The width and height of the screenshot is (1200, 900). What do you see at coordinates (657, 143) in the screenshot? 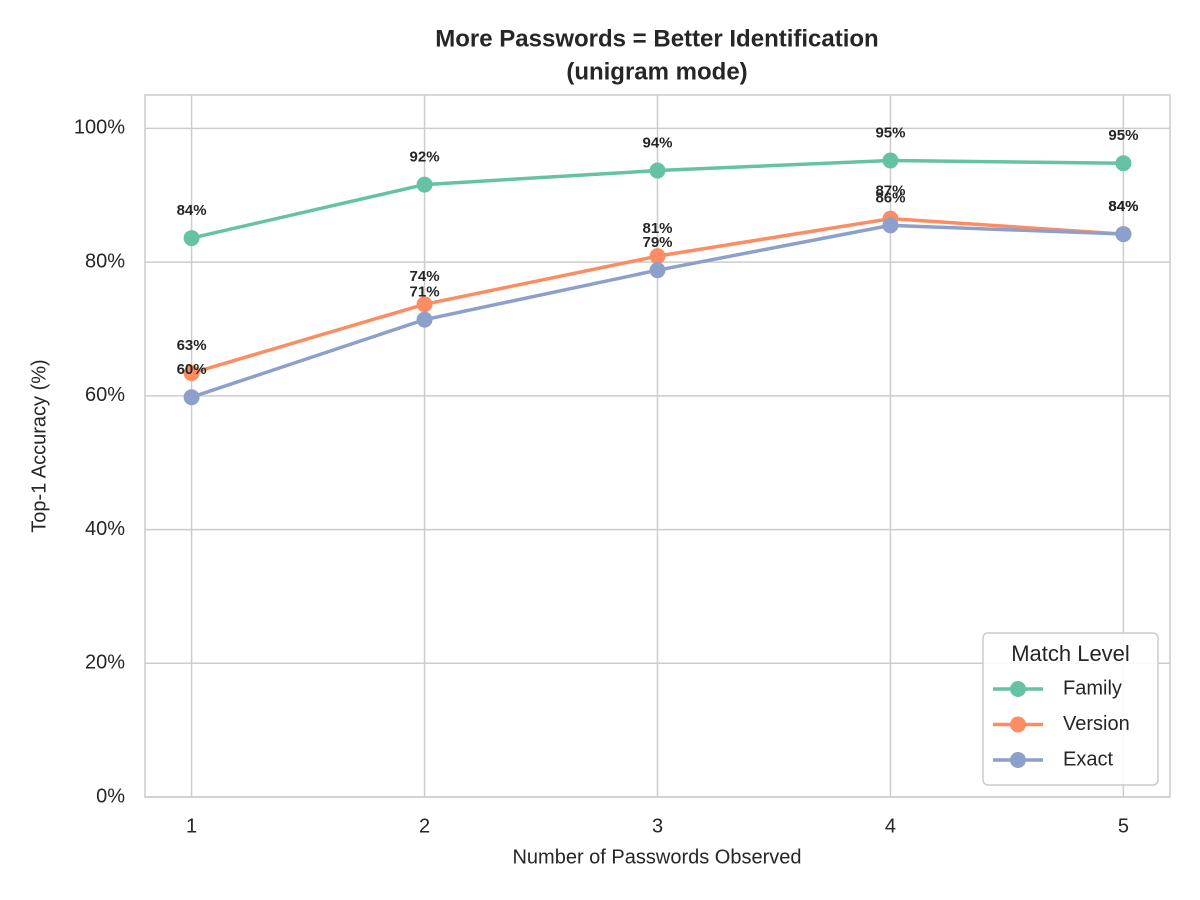
I see `data-label: 94%` at bounding box center [657, 143].